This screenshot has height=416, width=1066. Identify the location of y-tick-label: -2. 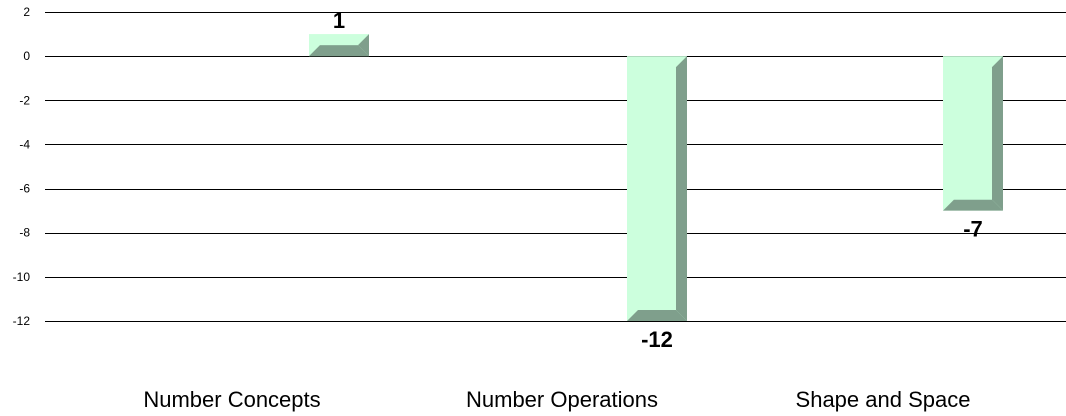
(24, 100).